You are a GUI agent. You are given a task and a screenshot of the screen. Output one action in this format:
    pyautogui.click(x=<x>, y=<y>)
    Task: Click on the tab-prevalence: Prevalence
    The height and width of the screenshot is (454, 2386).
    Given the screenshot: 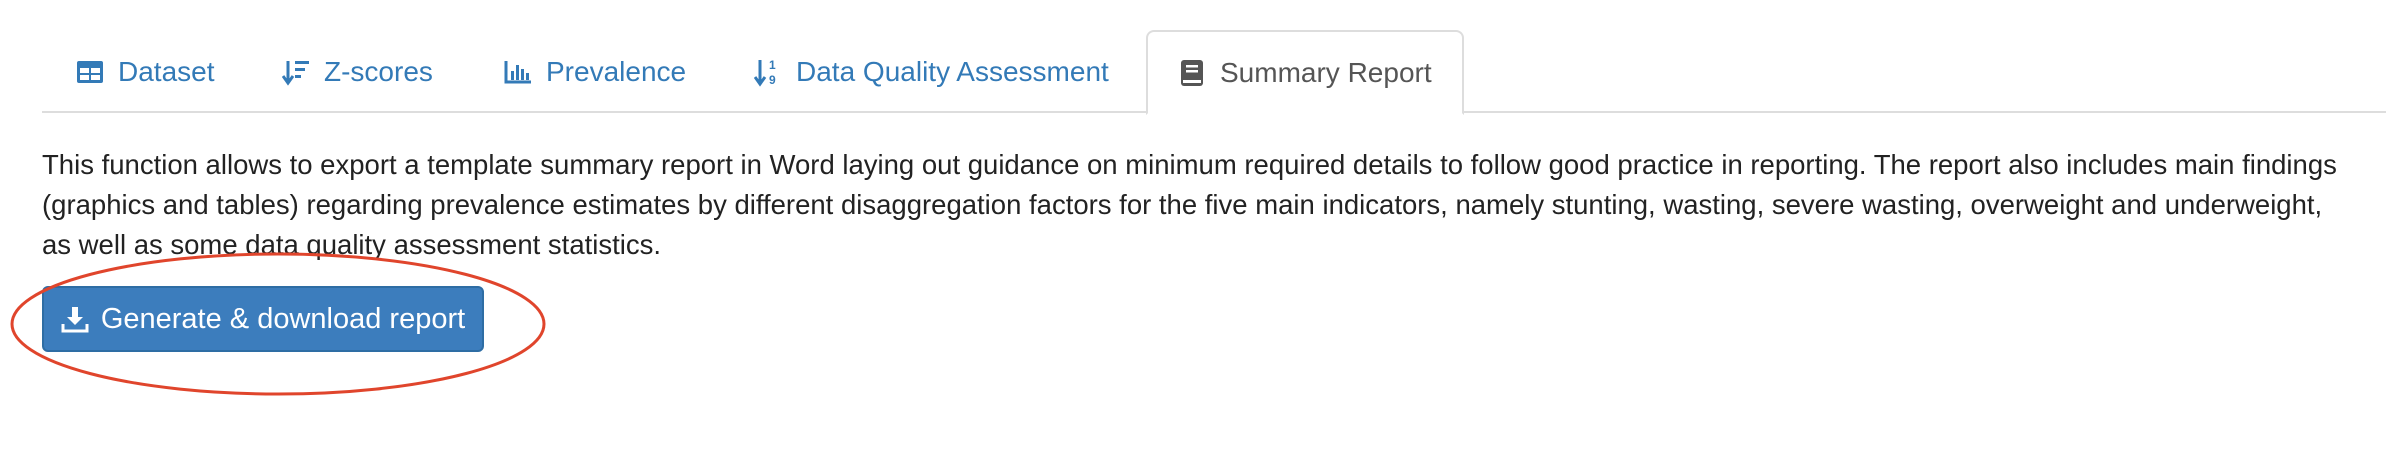 What is the action you would take?
    pyautogui.click(x=595, y=71)
    